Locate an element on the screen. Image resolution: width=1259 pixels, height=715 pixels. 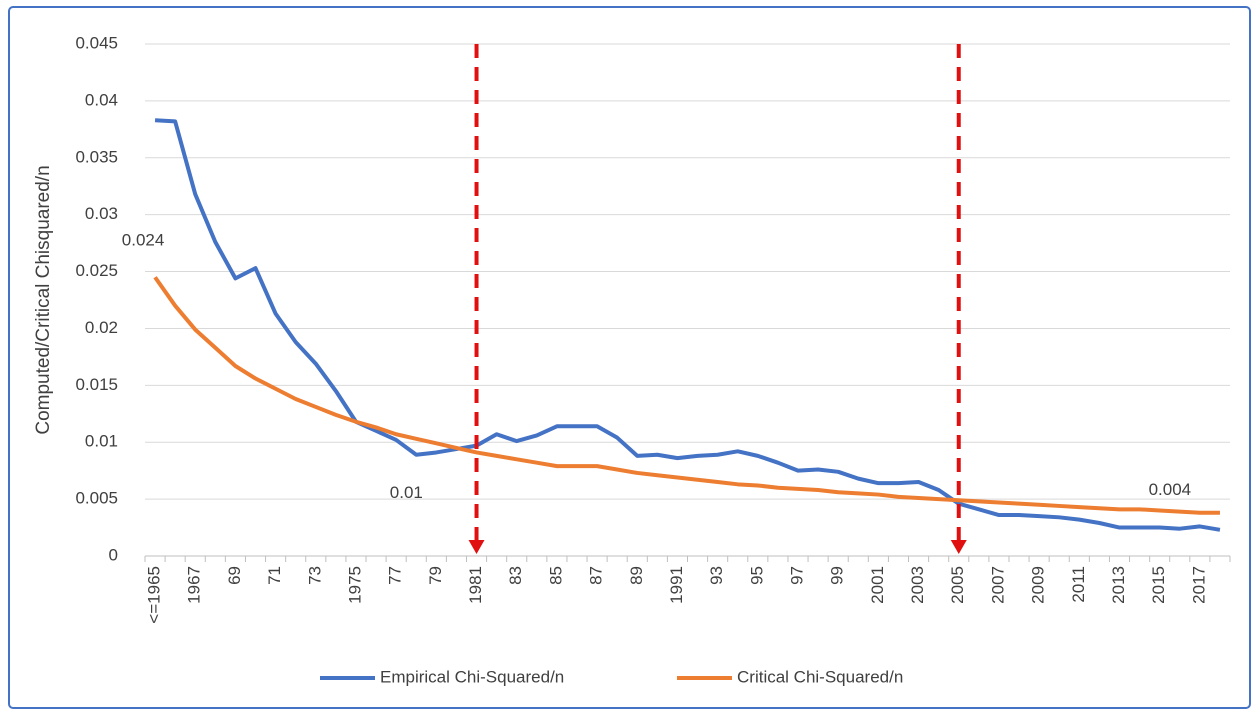
x-tick-label: <=1965 is located at coordinates (154, 595).